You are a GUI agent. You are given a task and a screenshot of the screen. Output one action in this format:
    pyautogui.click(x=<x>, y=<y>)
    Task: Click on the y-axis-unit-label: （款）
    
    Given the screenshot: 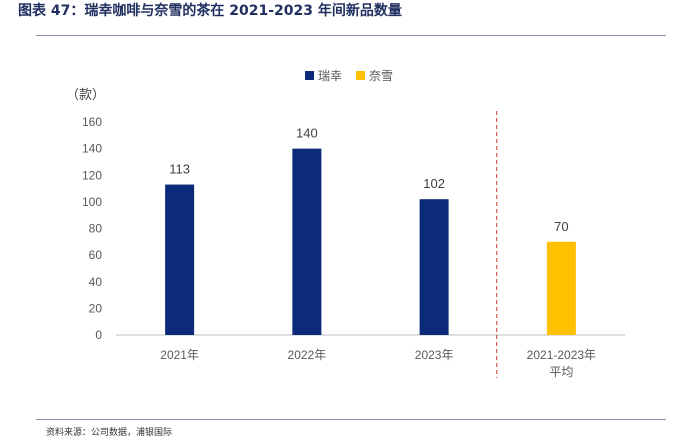 What is the action you would take?
    pyautogui.click(x=86, y=95)
    